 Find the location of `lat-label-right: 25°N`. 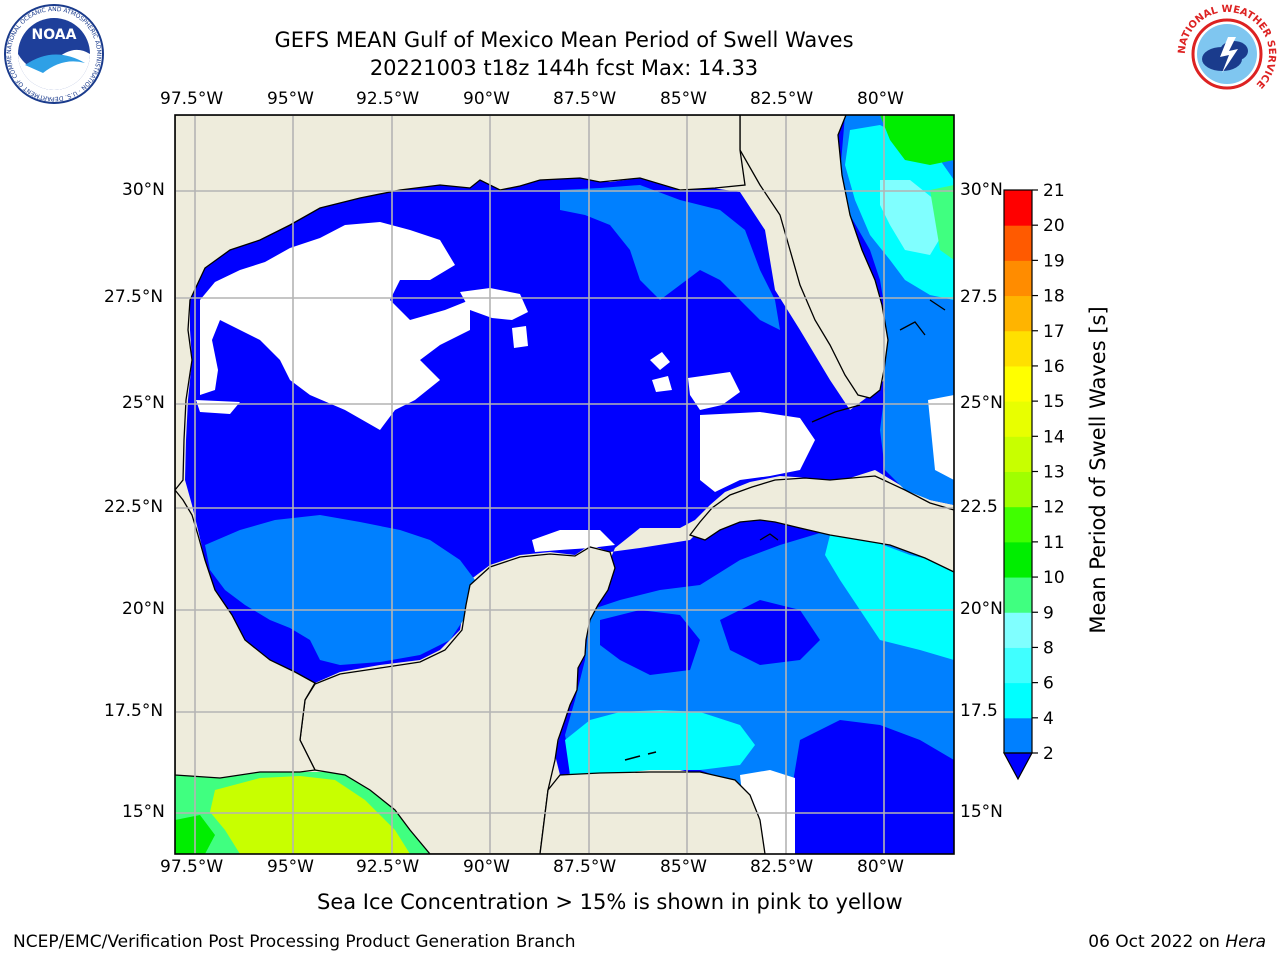

lat-label-right: 25°N is located at coordinates (981, 403).